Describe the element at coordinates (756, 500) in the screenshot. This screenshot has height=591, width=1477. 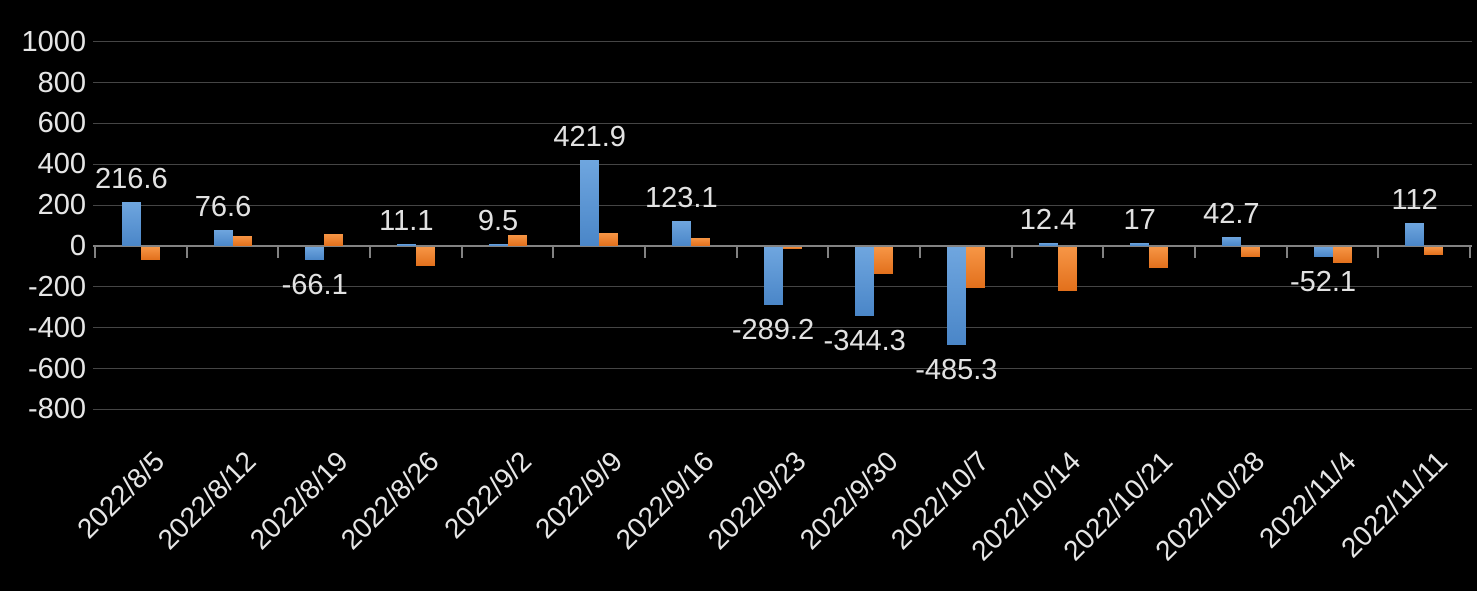
I see `x-axis-label: 2022/9/23` at that location.